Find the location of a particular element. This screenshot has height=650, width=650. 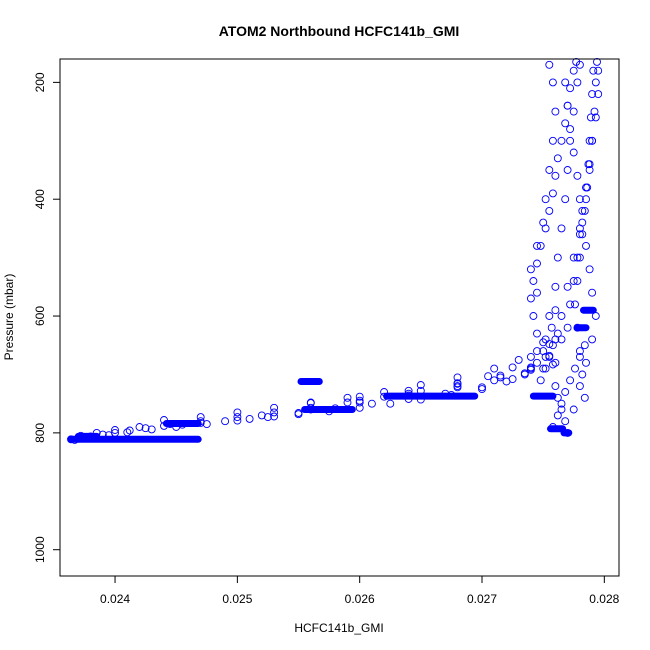

x-axis: 0.024 0.025 0.026 0.027 0.028 is located at coordinates (360, 590).